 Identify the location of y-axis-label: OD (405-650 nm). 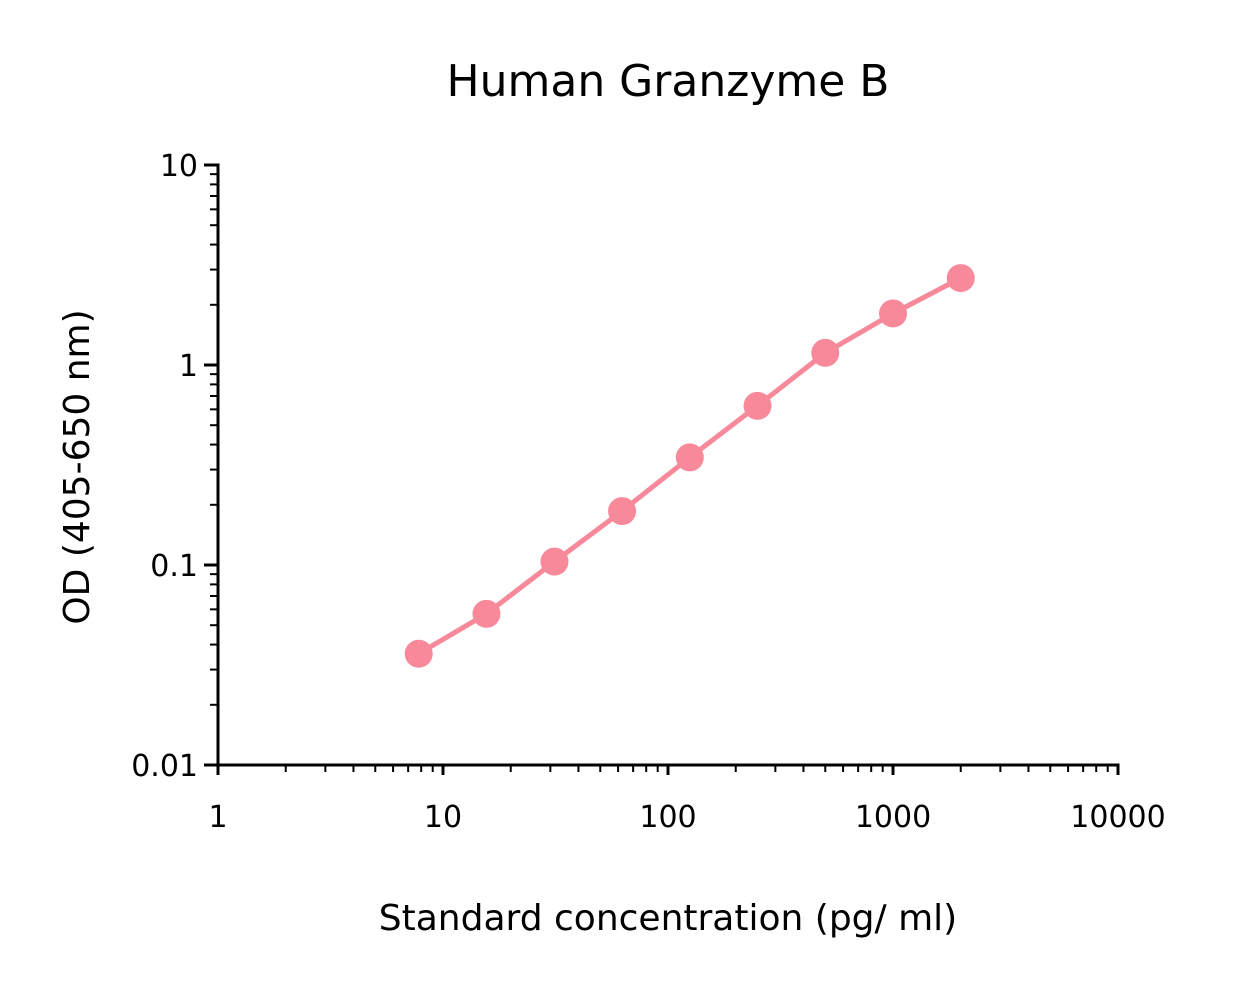
(77, 466).